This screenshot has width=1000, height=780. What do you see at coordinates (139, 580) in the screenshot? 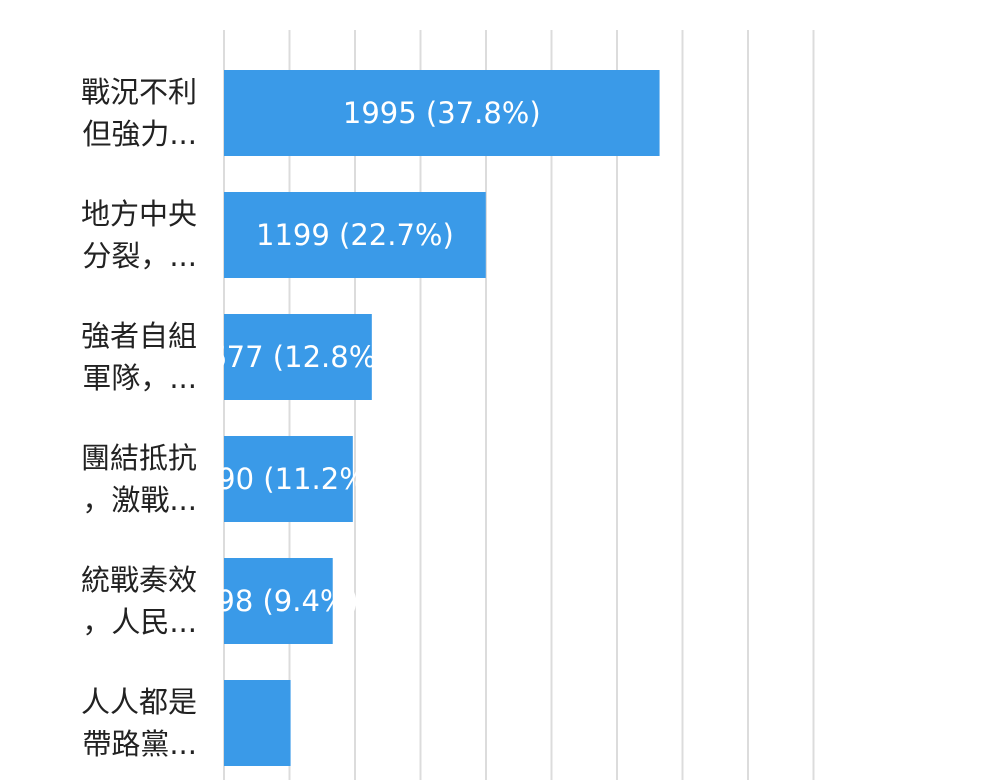
I see `category-label: 統戰奏效` at bounding box center [139, 580].